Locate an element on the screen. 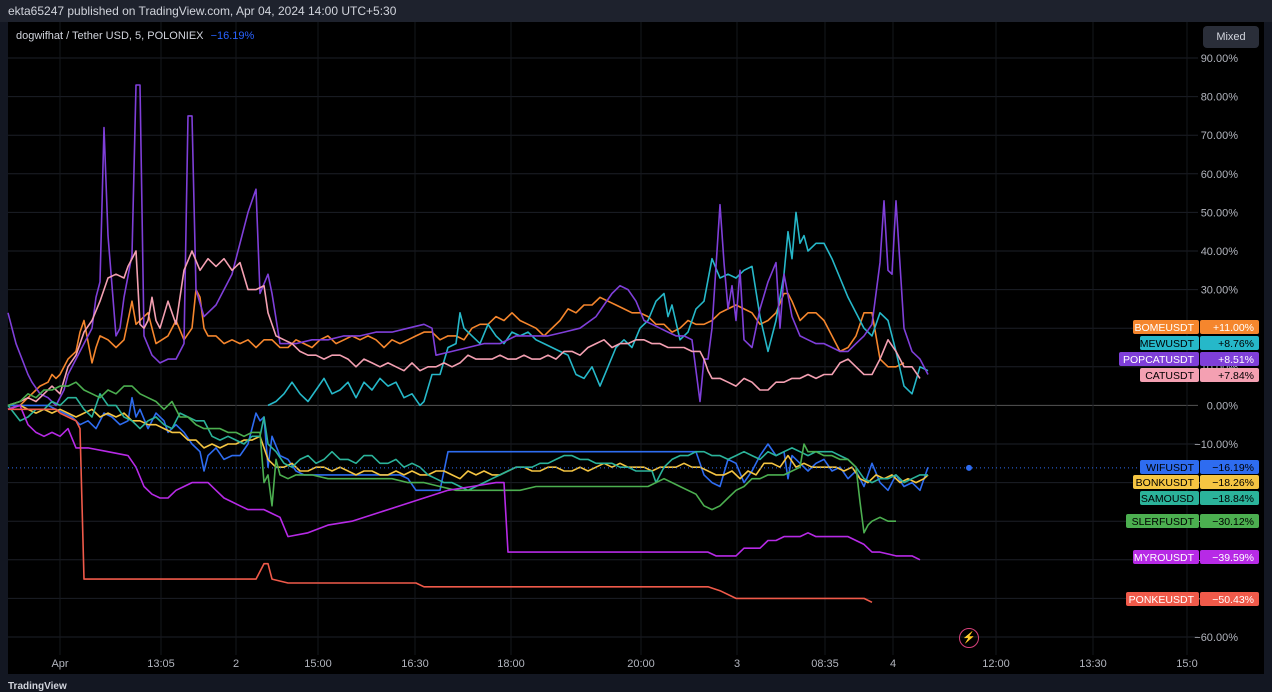 This screenshot has height=692, width=1272. tradingview-logo-text: TradingView is located at coordinates (37, 686).